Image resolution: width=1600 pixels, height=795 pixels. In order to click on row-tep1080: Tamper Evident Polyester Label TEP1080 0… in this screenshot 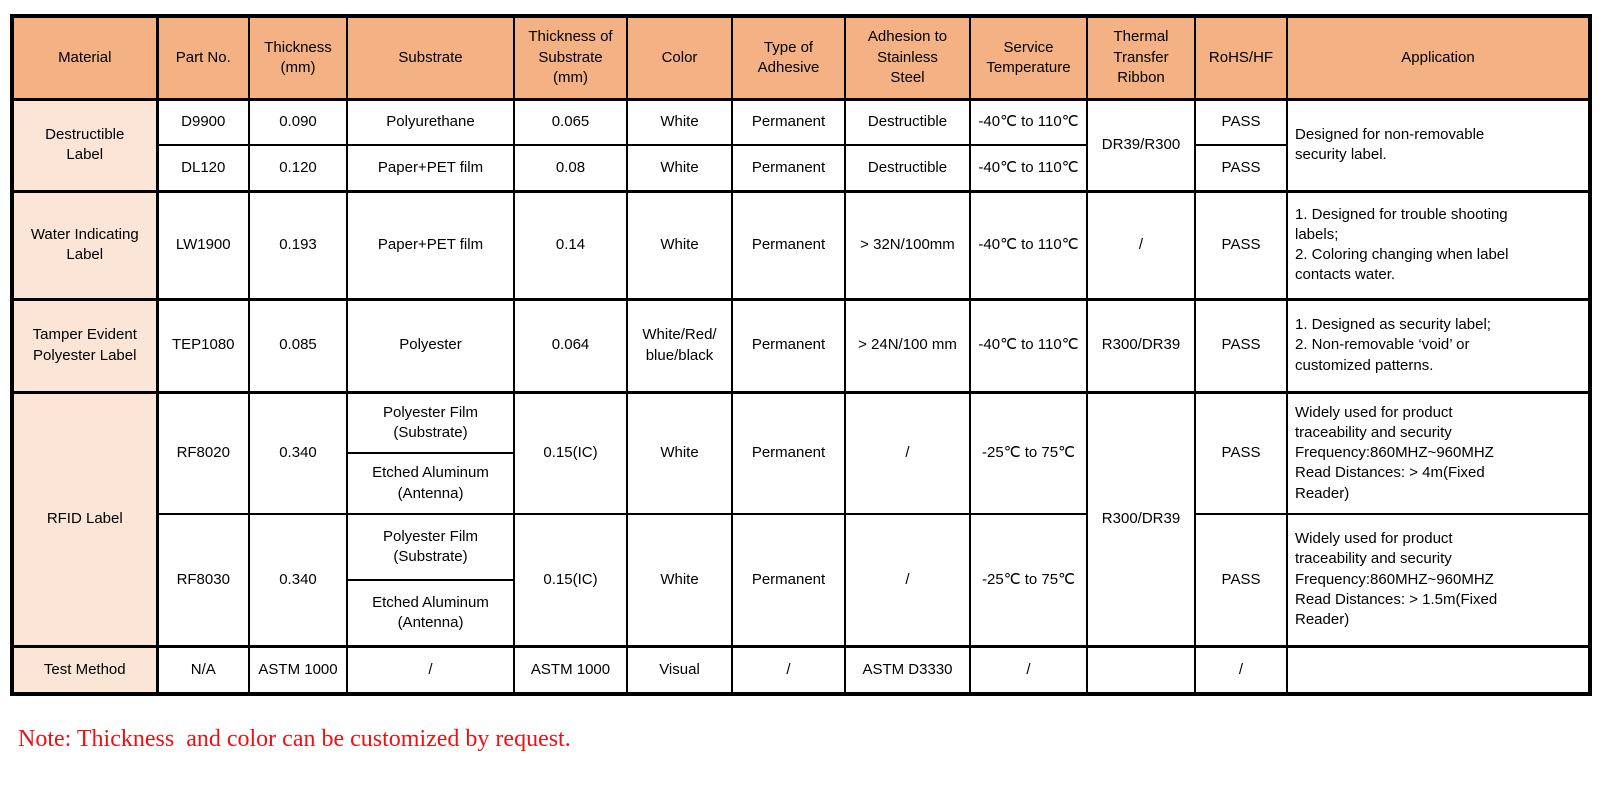, I will do `click(801, 345)`.